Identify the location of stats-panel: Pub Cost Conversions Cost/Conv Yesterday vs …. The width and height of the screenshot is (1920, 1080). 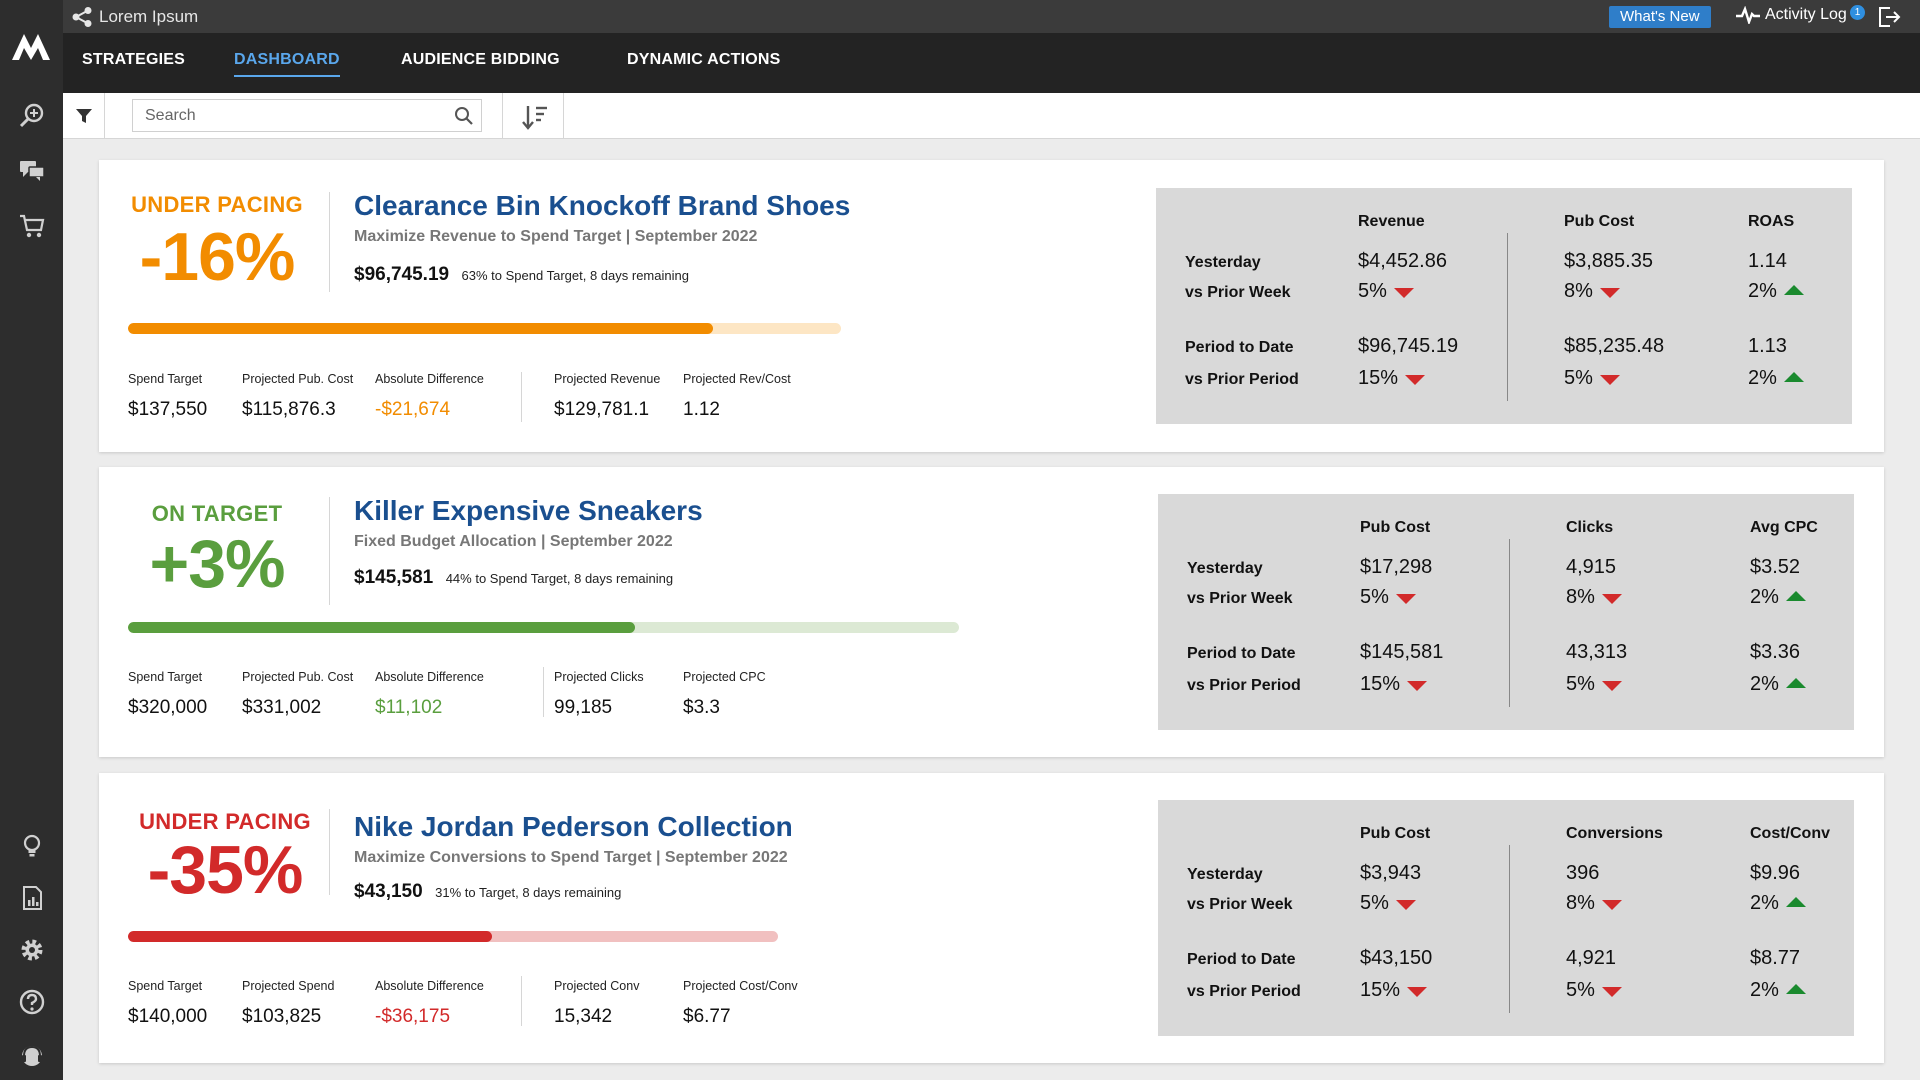
(1506, 918).